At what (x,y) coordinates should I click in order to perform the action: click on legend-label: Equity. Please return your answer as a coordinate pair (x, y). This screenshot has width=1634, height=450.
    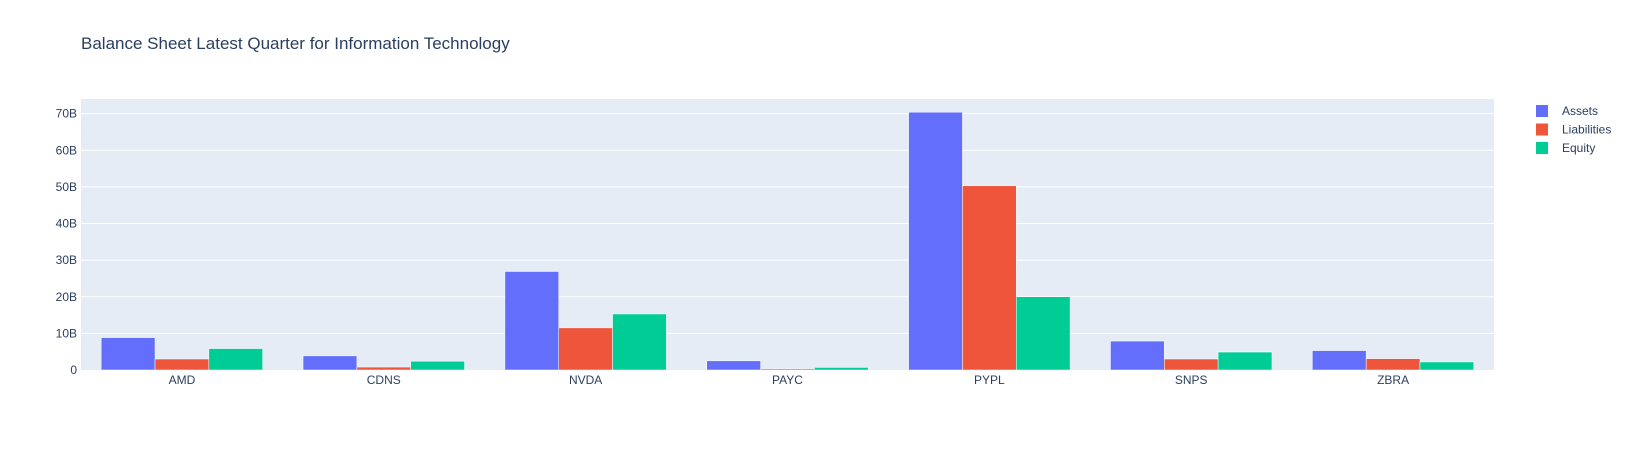
    Looking at the image, I should click on (1578, 148).